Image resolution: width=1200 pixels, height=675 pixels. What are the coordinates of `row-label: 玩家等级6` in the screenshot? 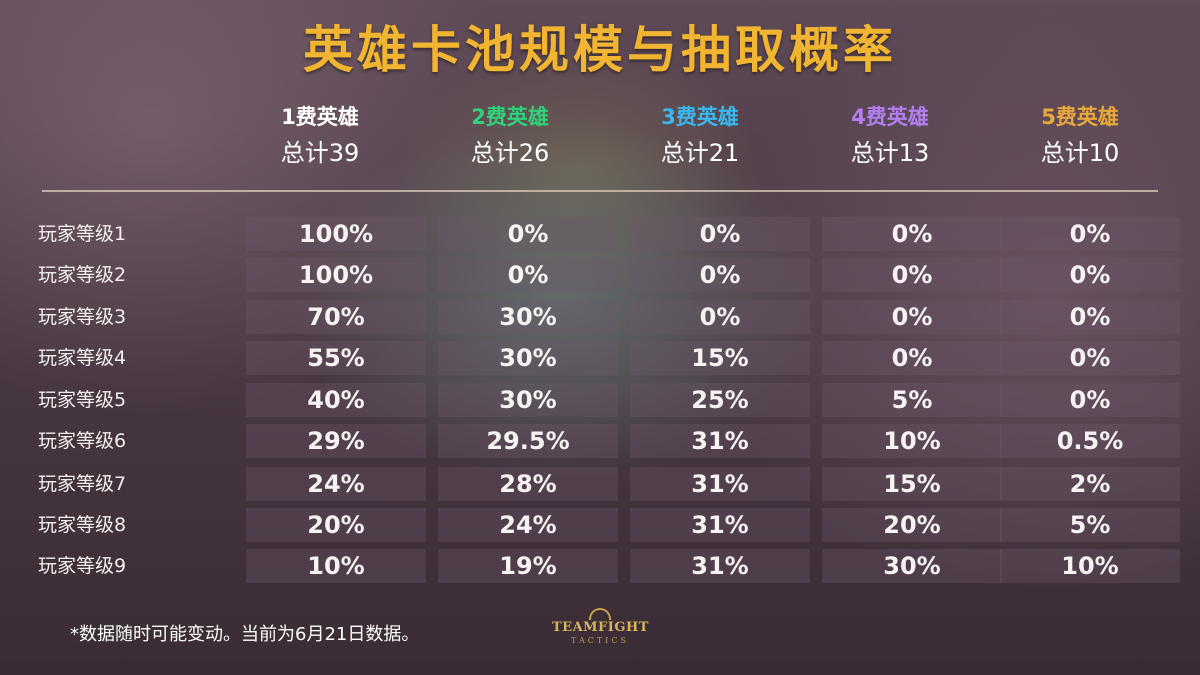 It's located at (82, 441).